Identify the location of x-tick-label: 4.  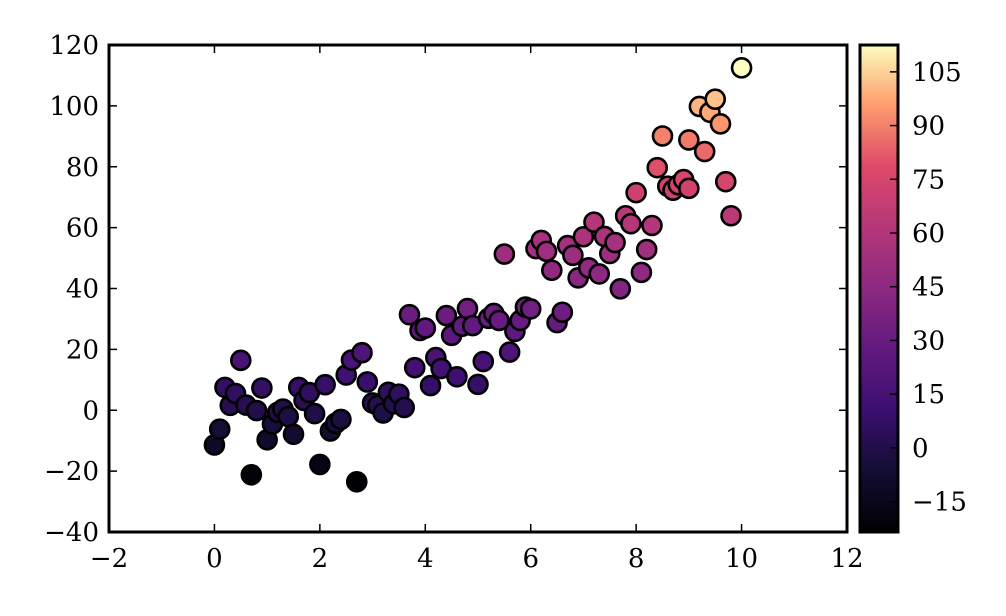
(425, 559).